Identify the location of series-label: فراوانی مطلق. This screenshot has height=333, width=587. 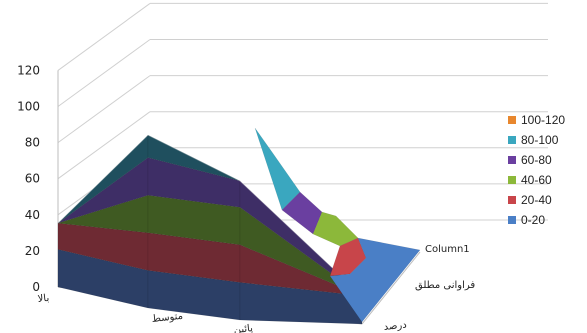
(445, 285).